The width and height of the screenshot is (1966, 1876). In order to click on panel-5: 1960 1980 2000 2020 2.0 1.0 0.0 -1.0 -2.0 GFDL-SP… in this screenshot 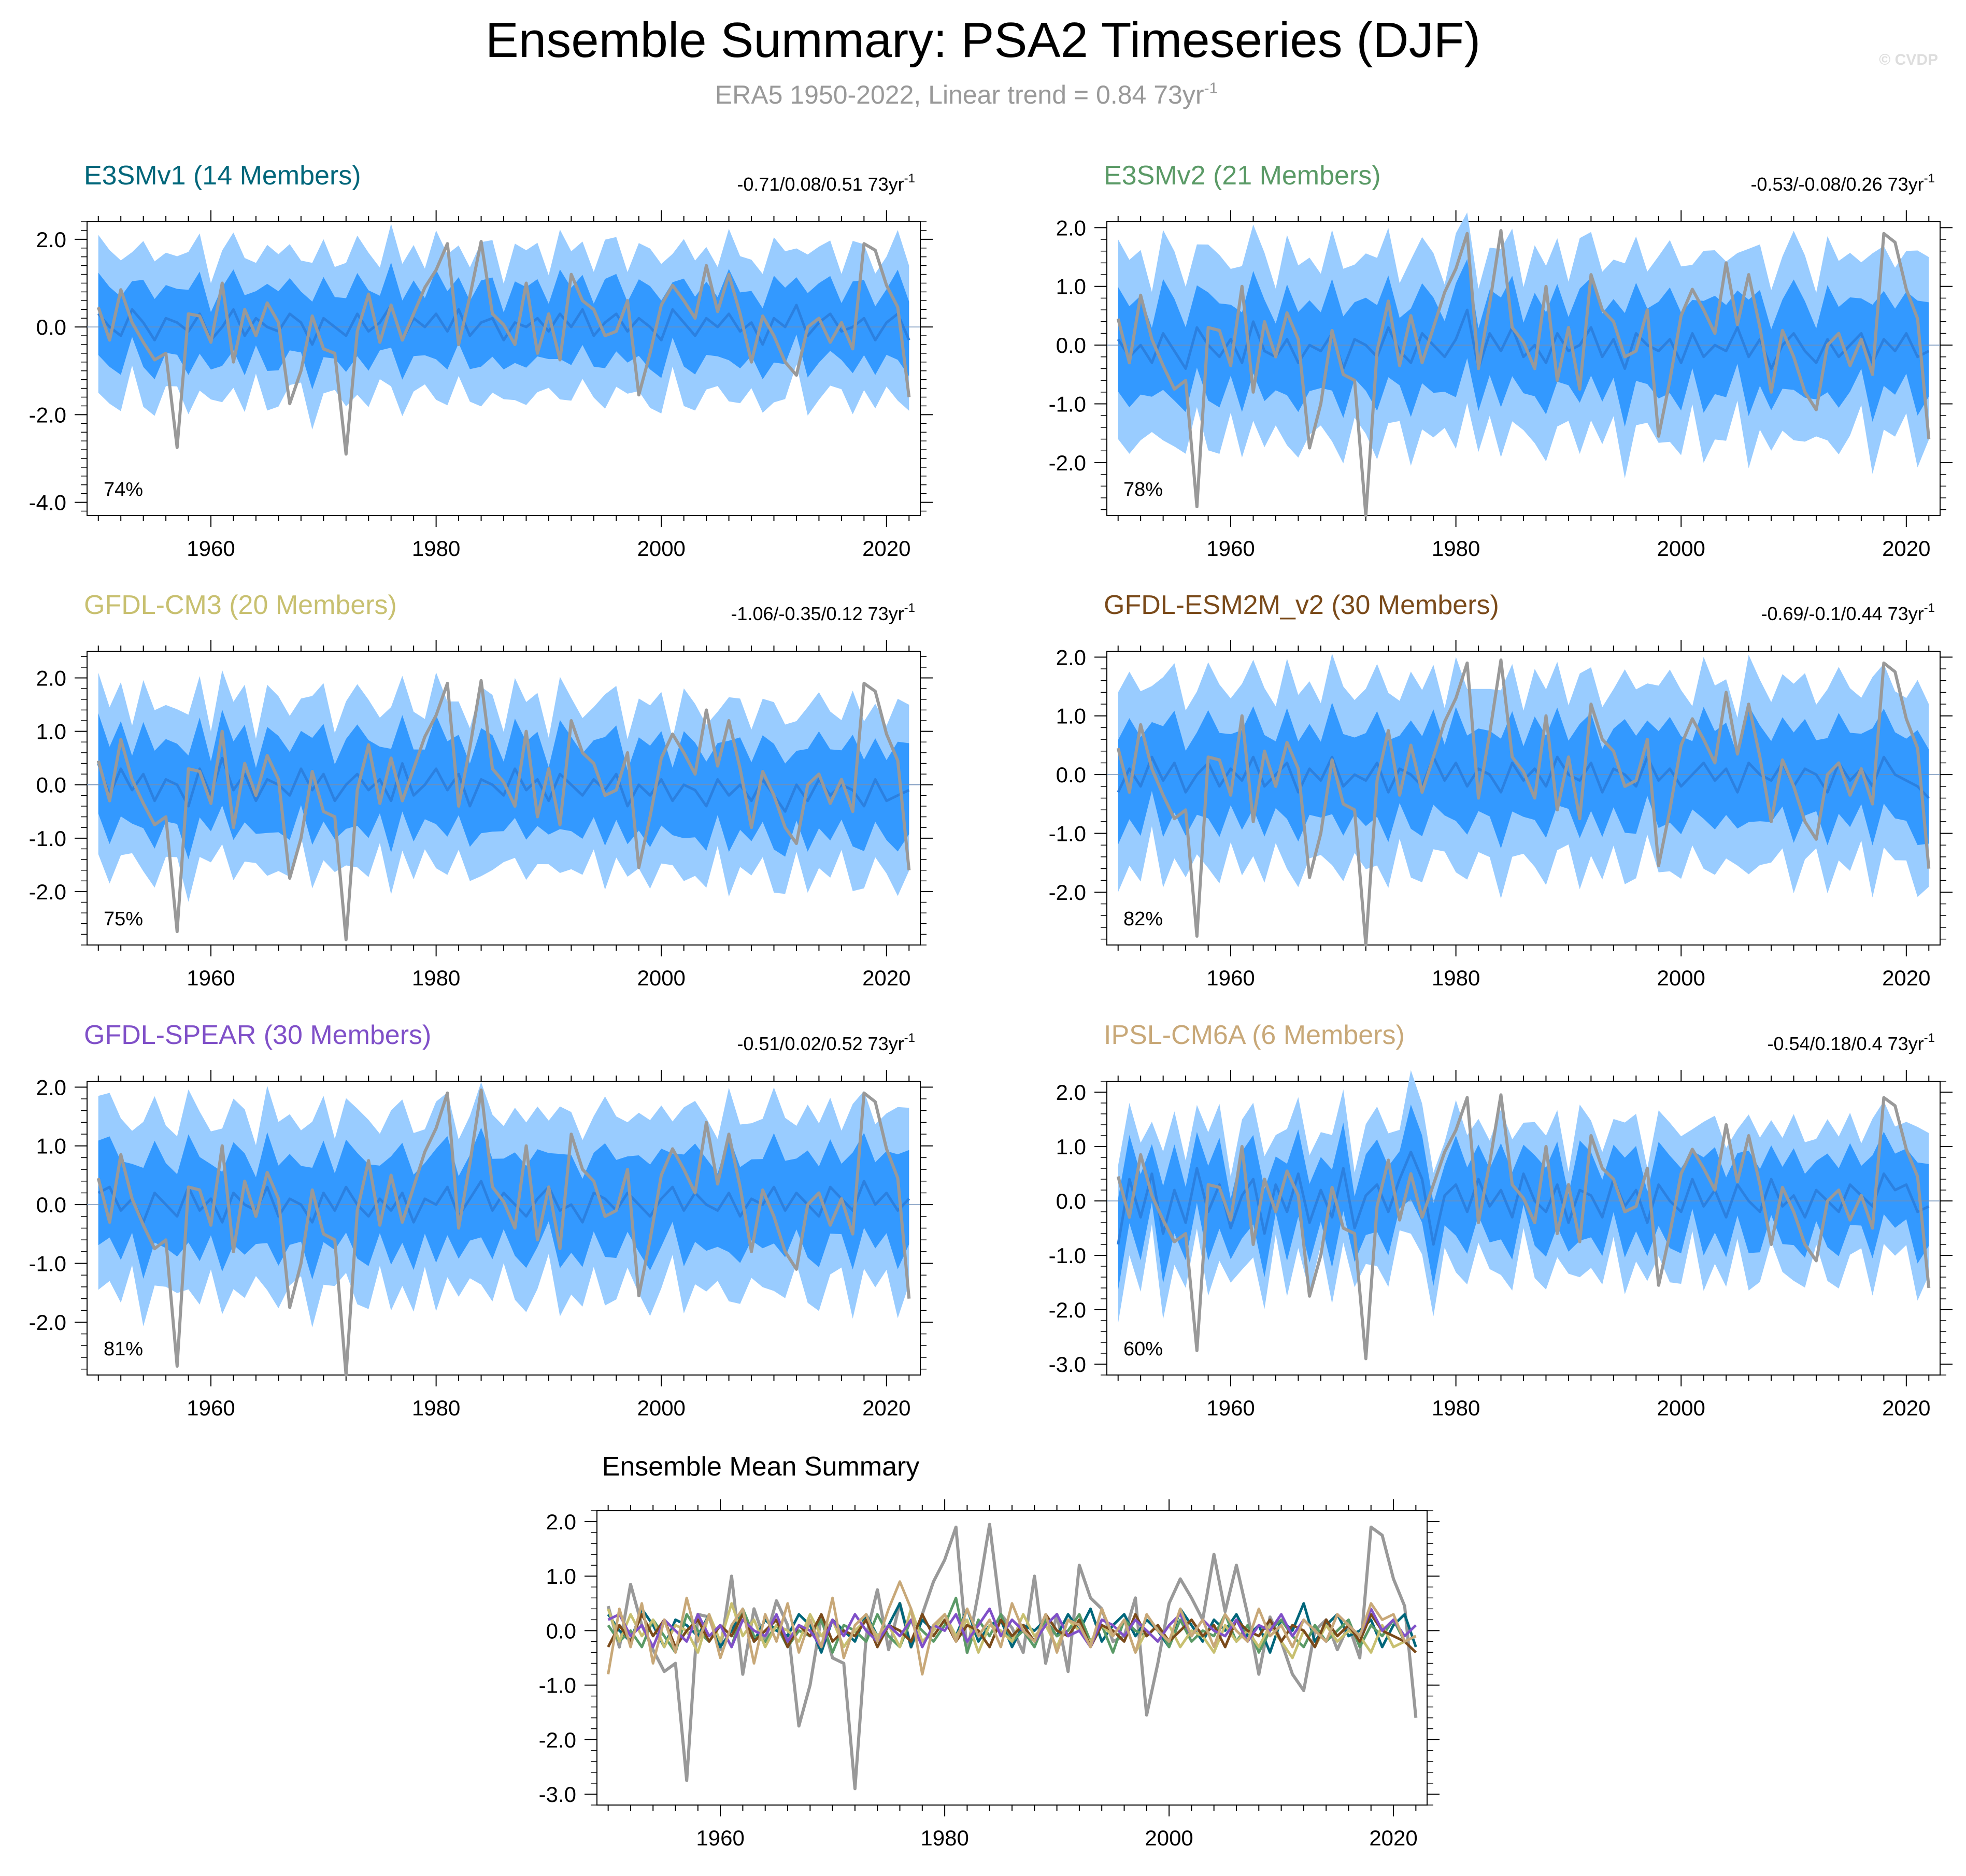, I will do `click(481, 1220)`.